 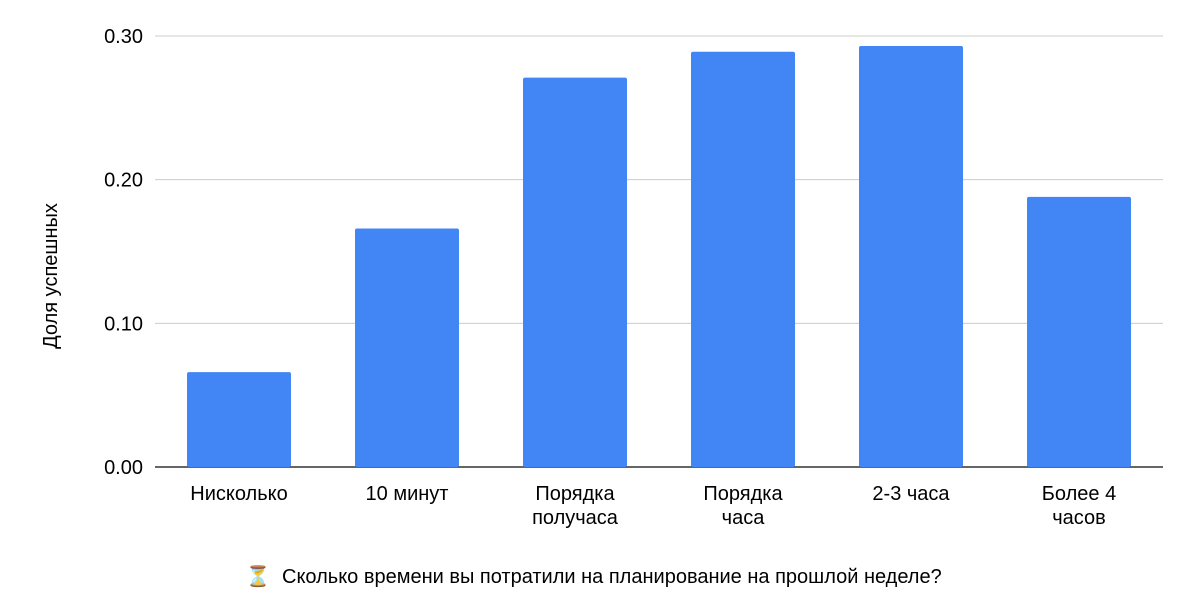 I want to click on y-tick-label: 0.30, so click(x=123, y=37).